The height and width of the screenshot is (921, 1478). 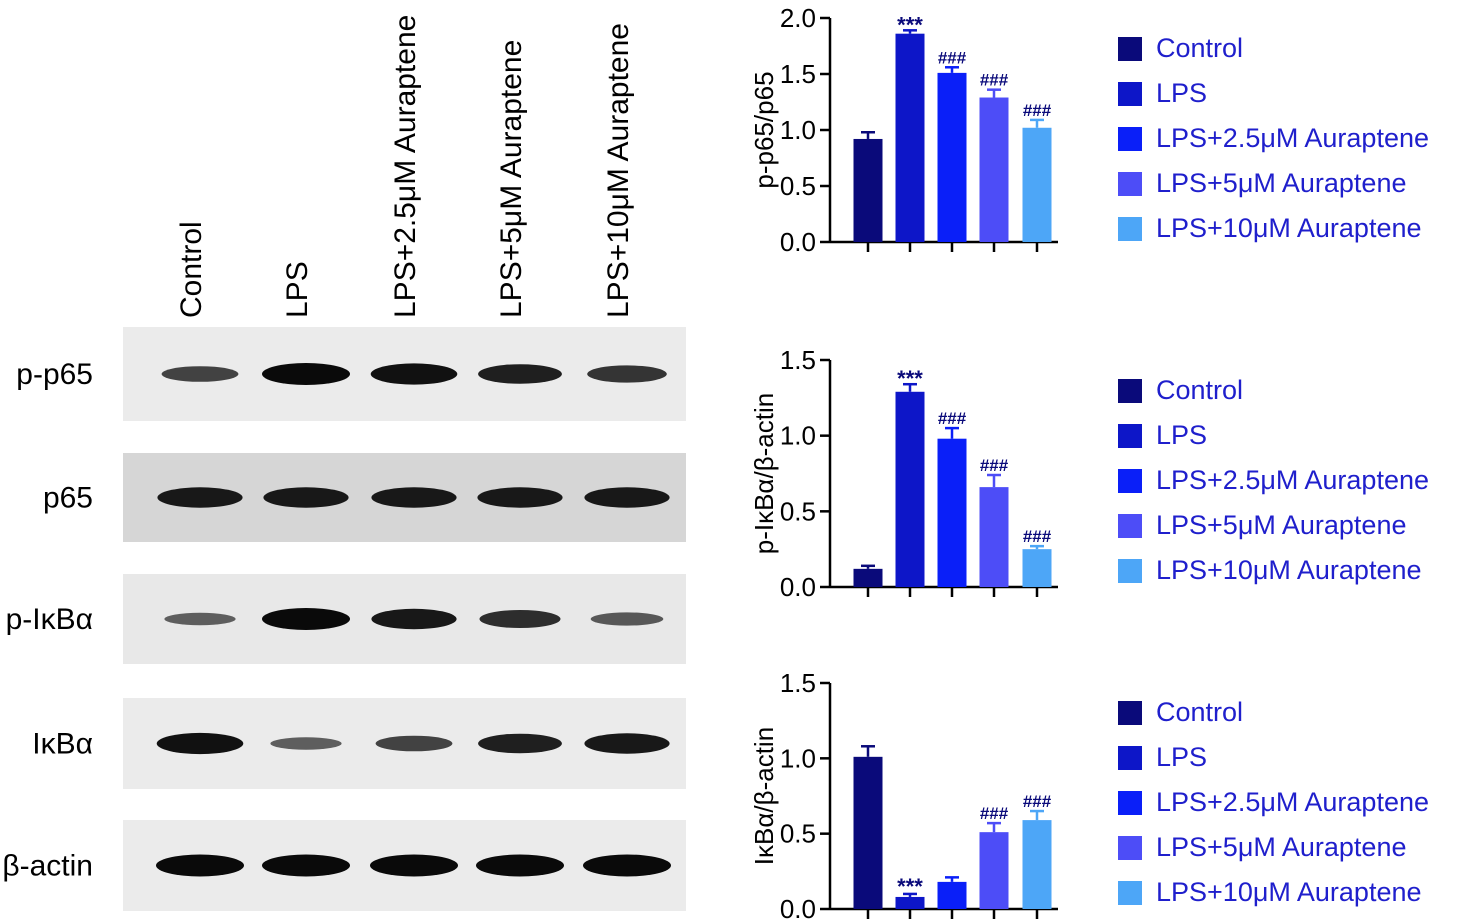 What do you see at coordinates (47, 866) in the screenshot?
I see `protein-label: β-actin` at bounding box center [47, 866].